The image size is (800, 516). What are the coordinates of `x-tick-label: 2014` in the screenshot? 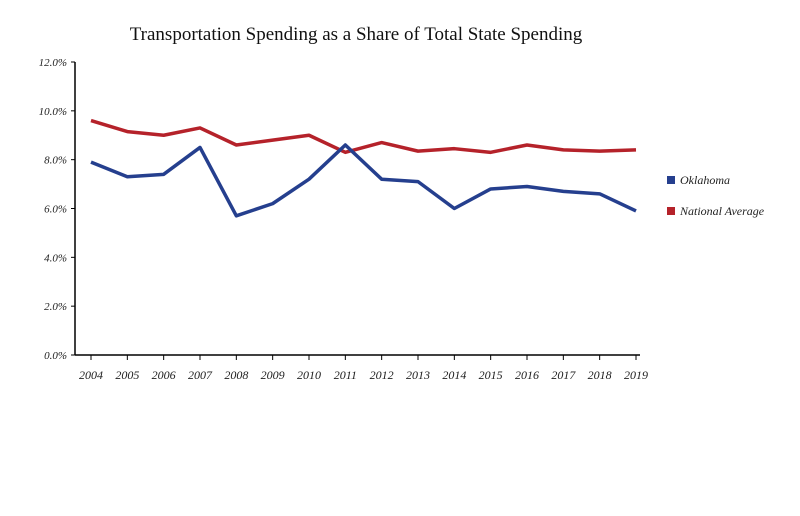 It's located at (454, 375).